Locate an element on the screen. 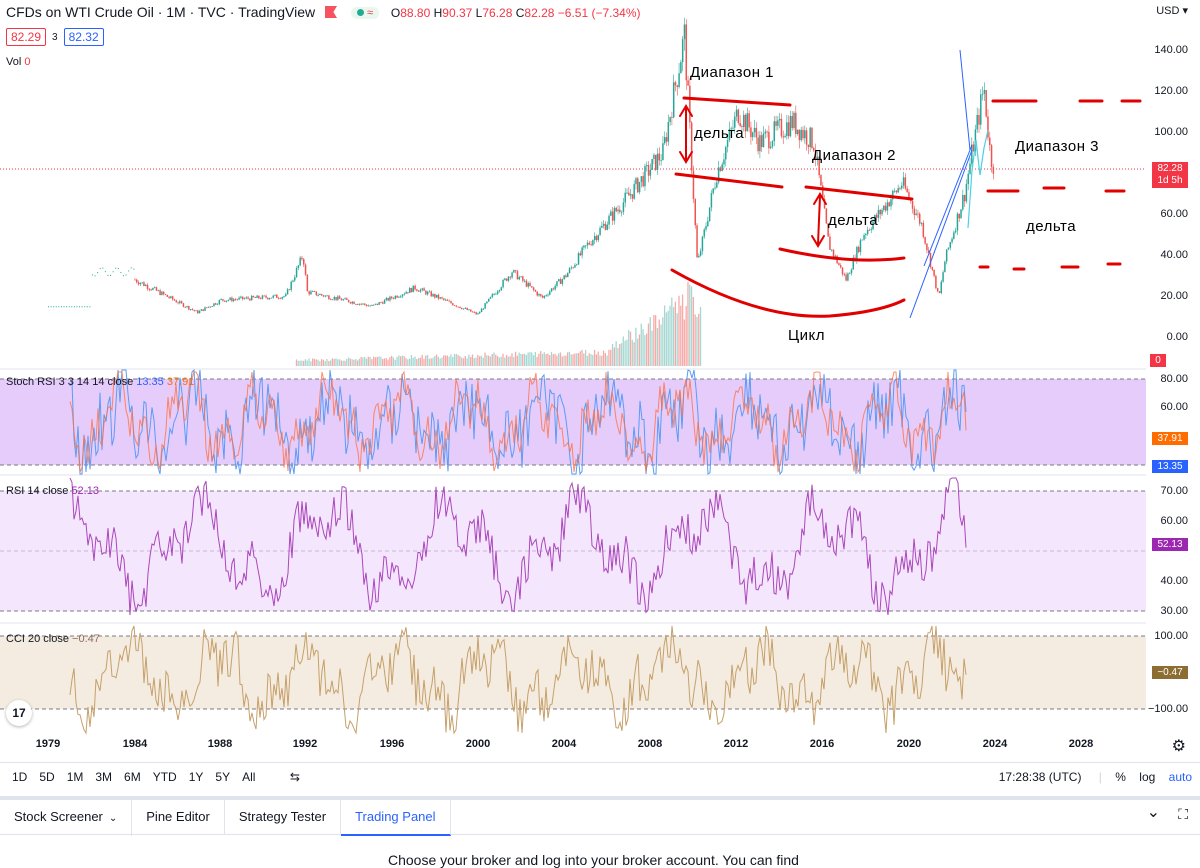  alert-flag-icon is located at coordinates (331, 12).